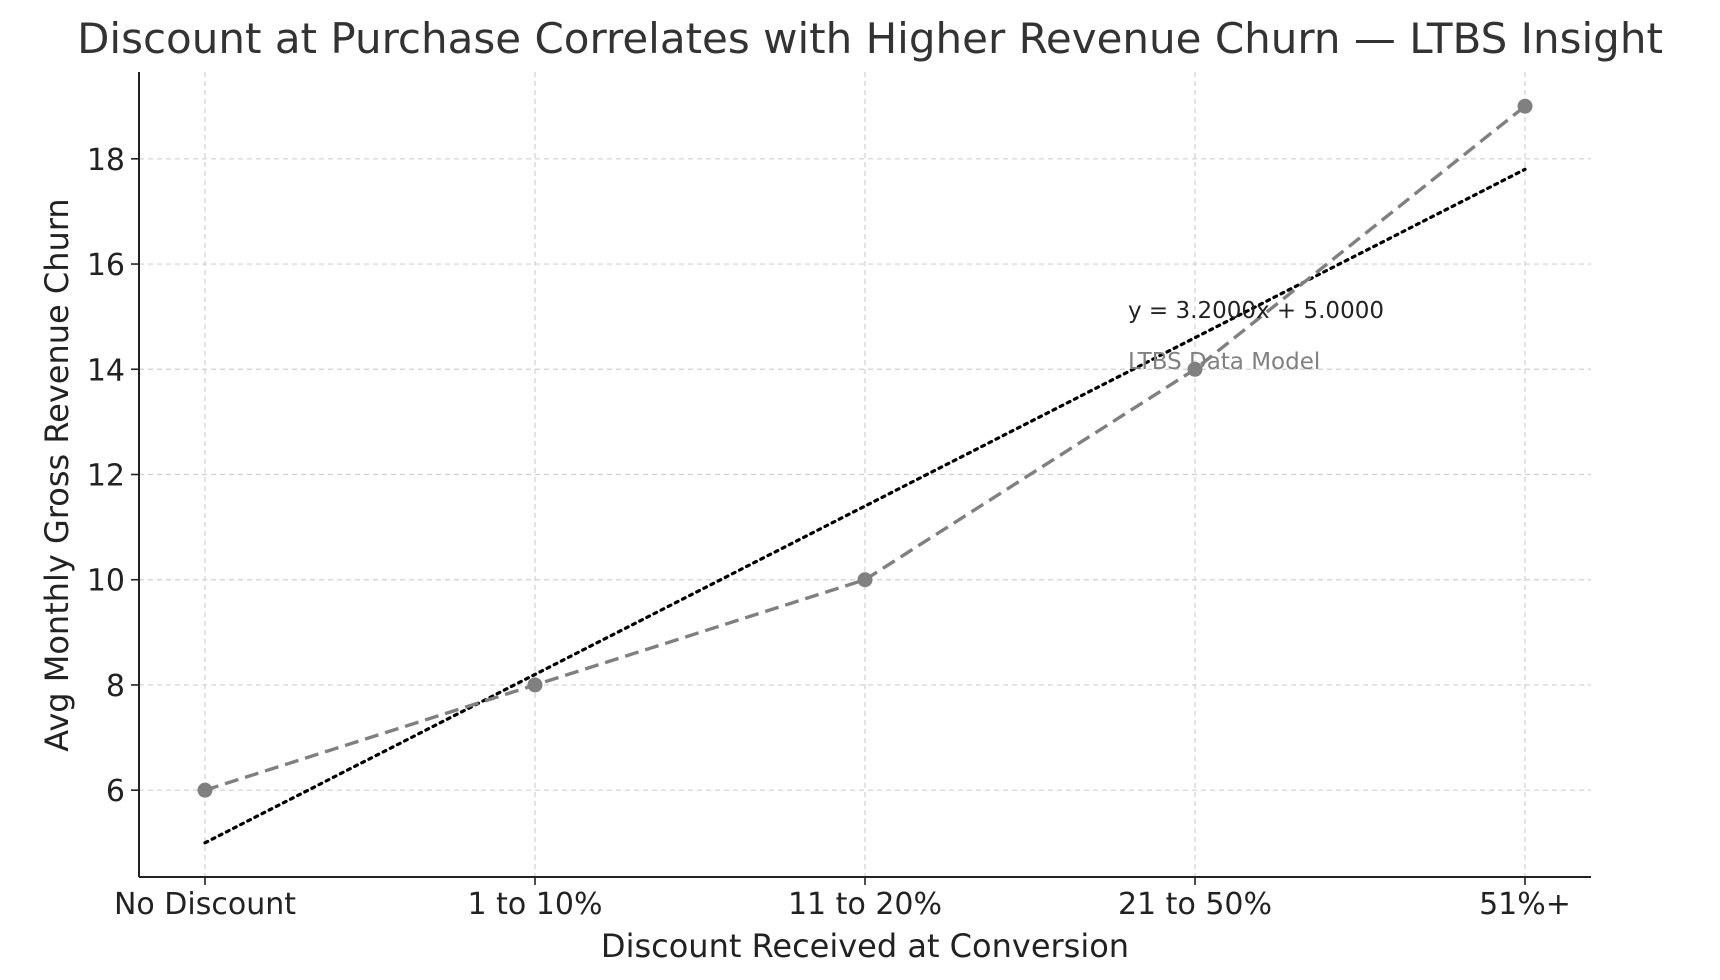  I want to click on x-tick-label: 1 to 10%, so click(535, 904).